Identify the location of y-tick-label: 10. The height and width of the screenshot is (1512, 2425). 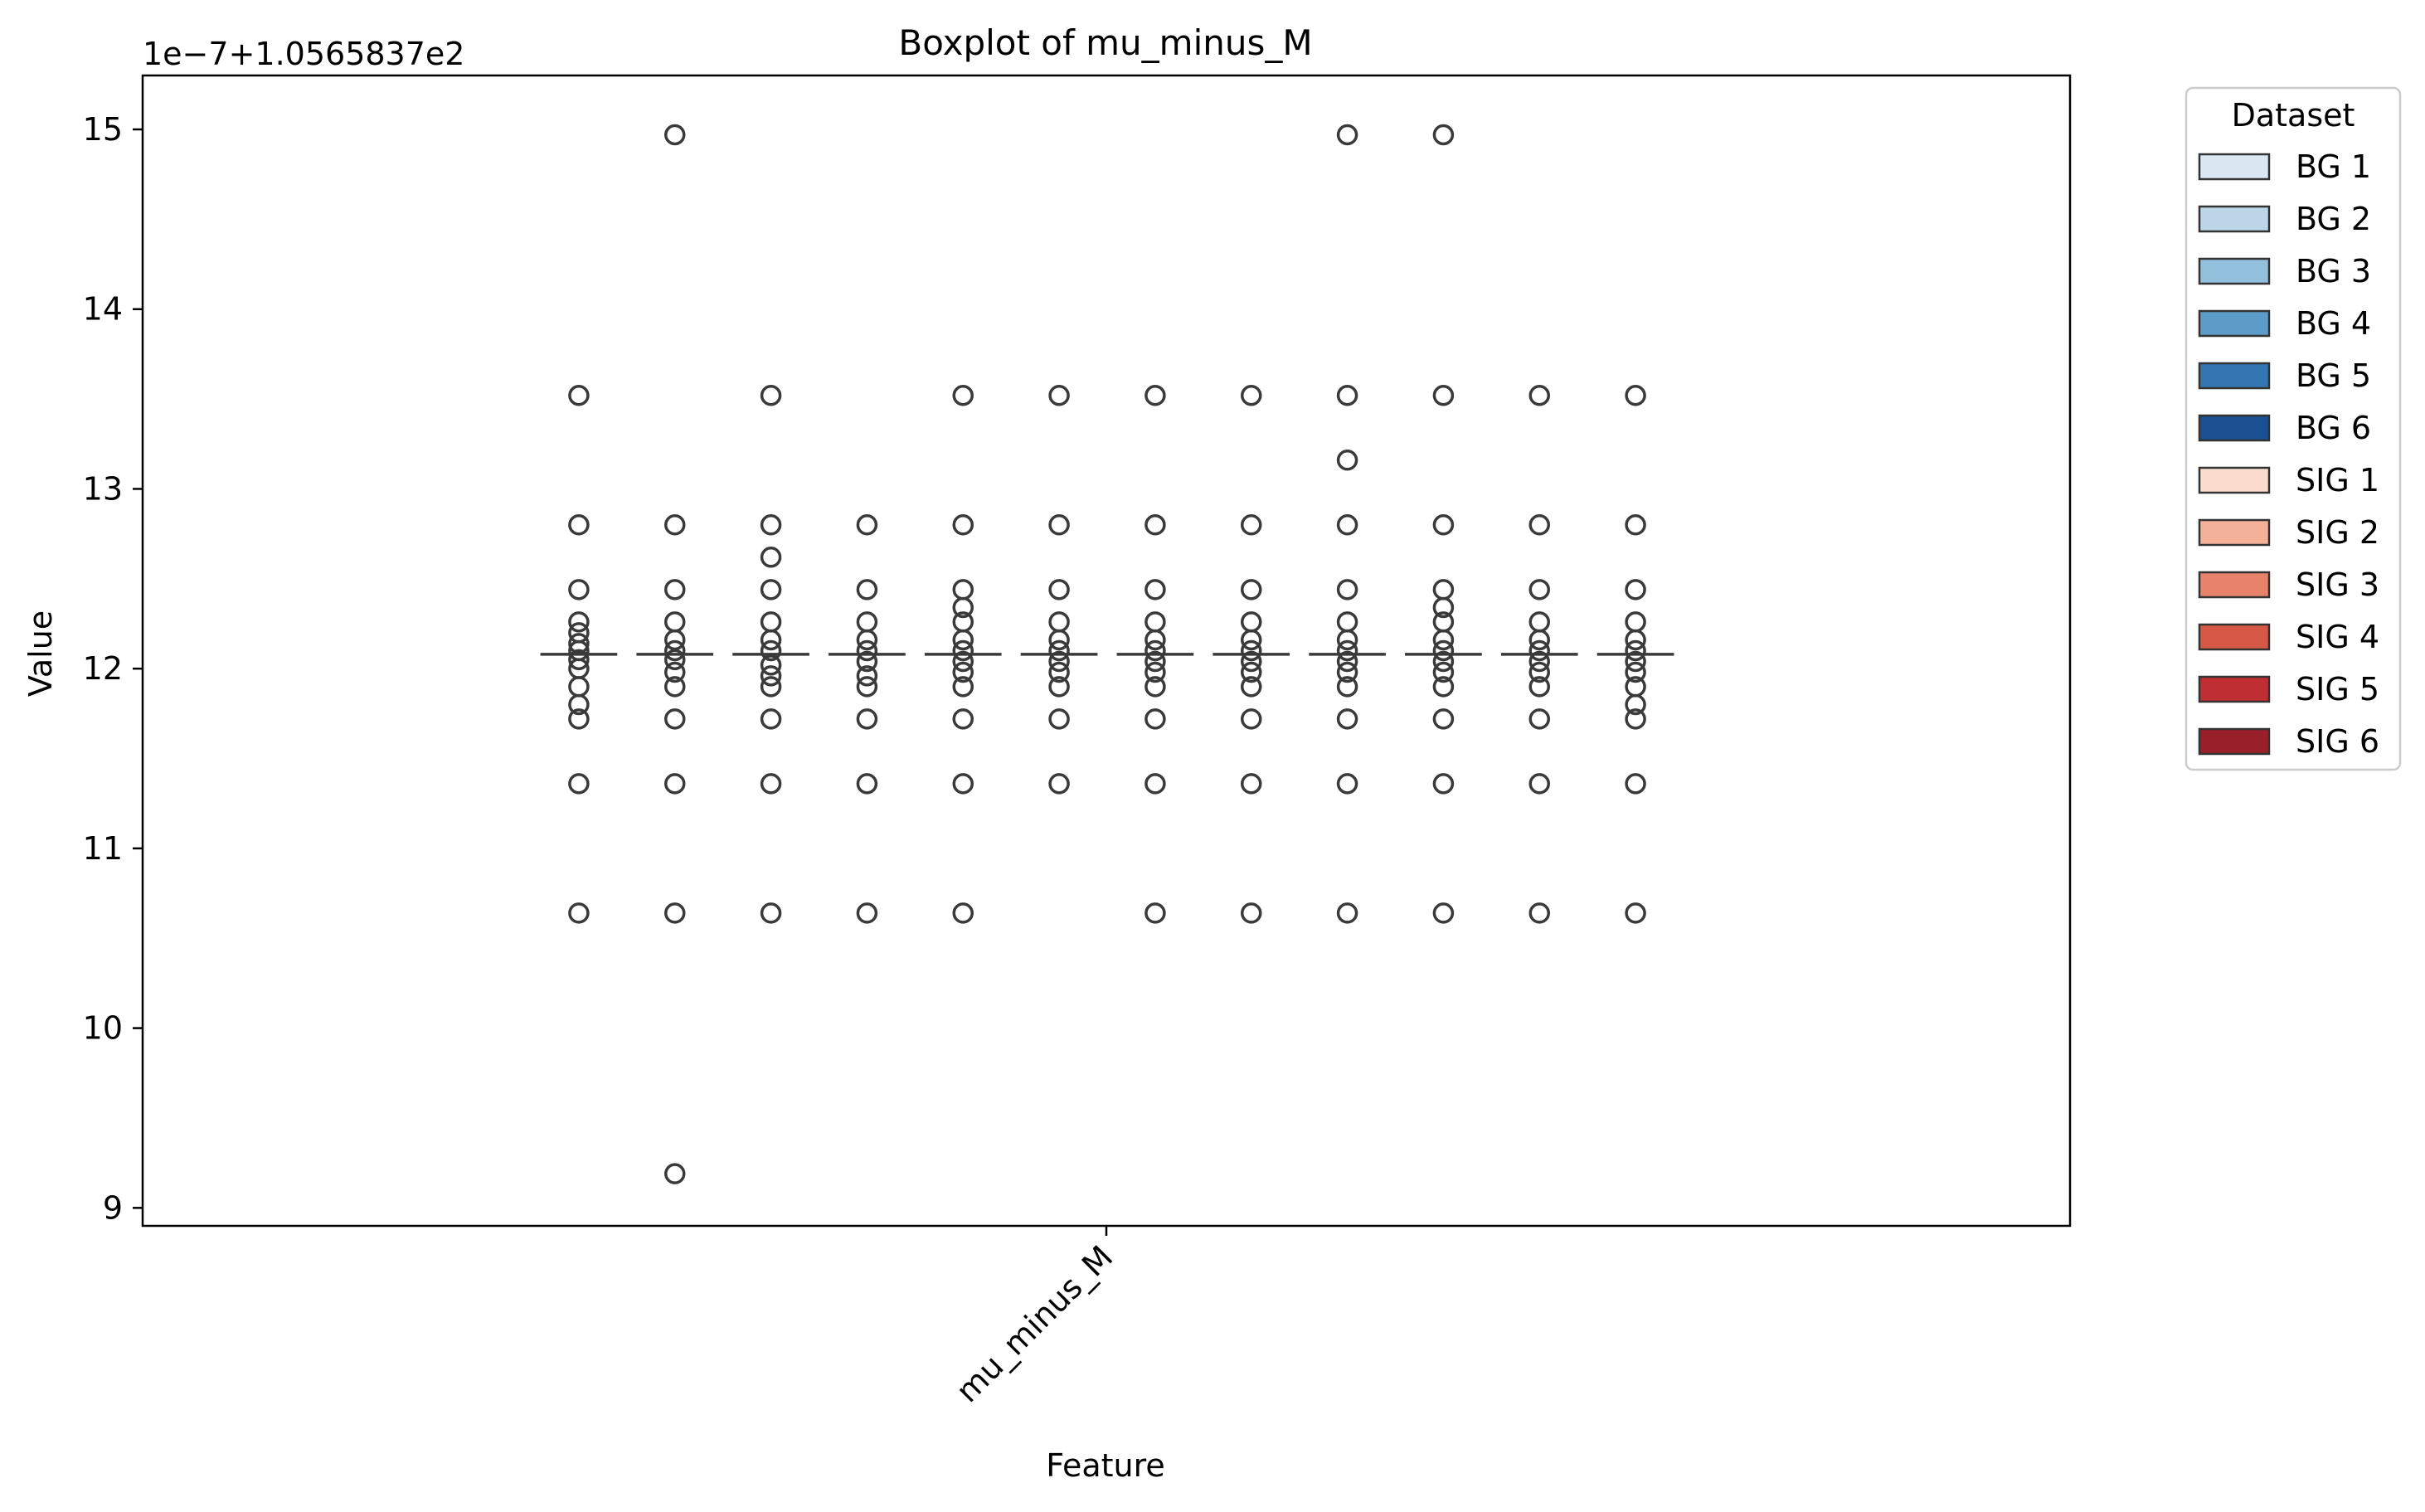
(103, 1028).